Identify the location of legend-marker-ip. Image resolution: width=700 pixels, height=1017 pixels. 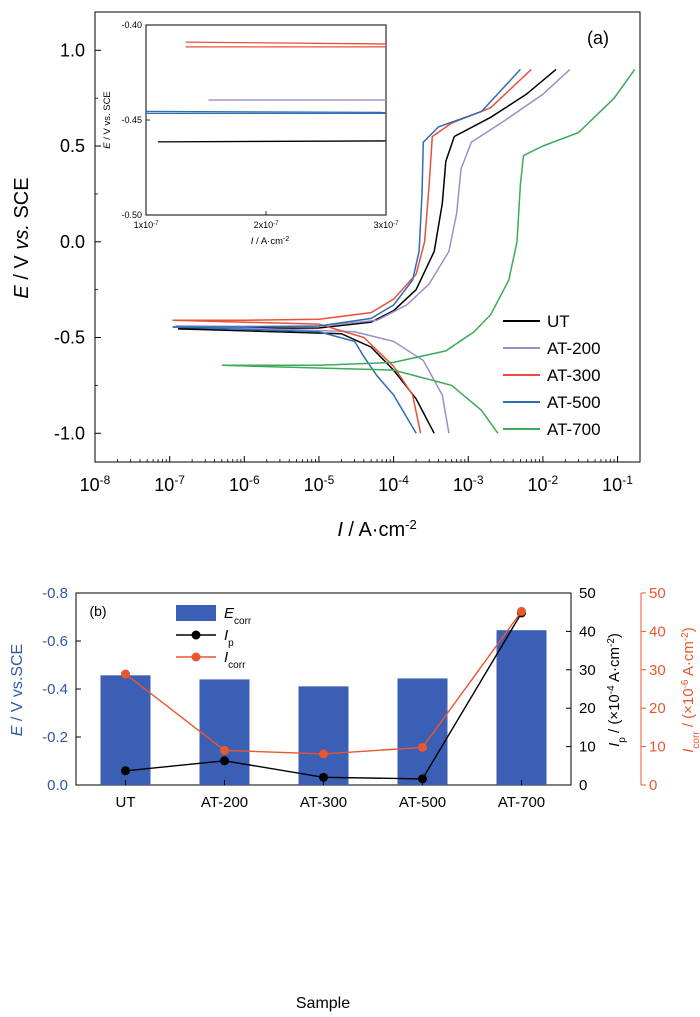
(196, 635).